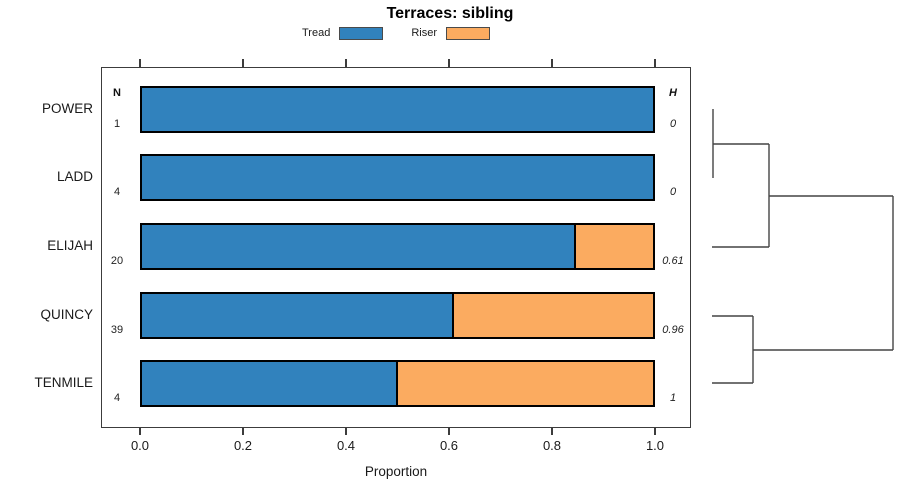  What do you see at coordinates (673, 330) in the screenshot?
I see `h-value: 0.96` at bounding box center [673, 330].